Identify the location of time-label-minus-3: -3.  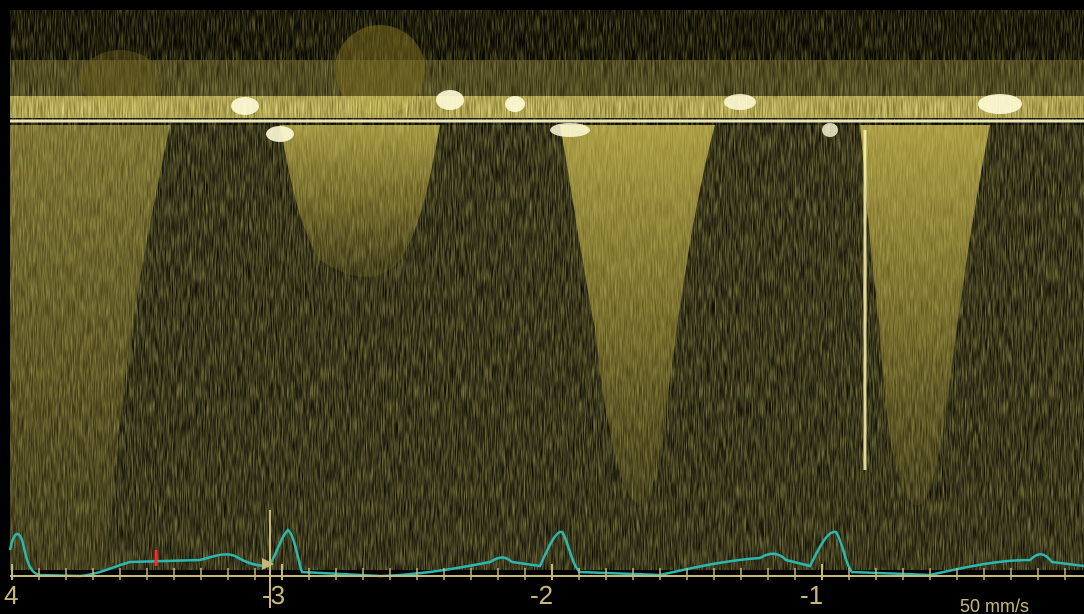
(273, 595).